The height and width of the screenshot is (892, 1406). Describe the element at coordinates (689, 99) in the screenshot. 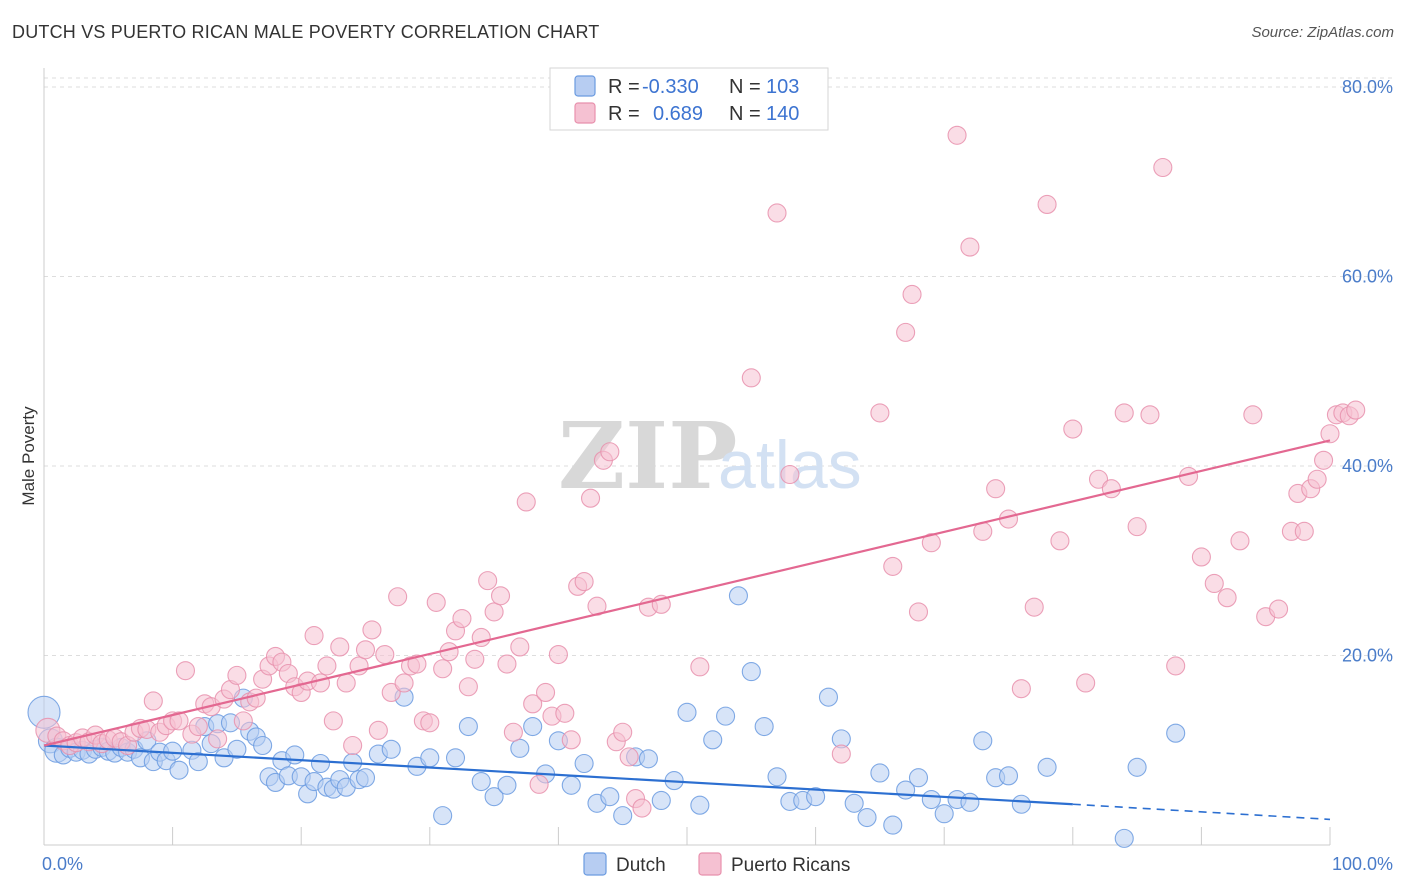

I see `stats-legend-box` at that location.